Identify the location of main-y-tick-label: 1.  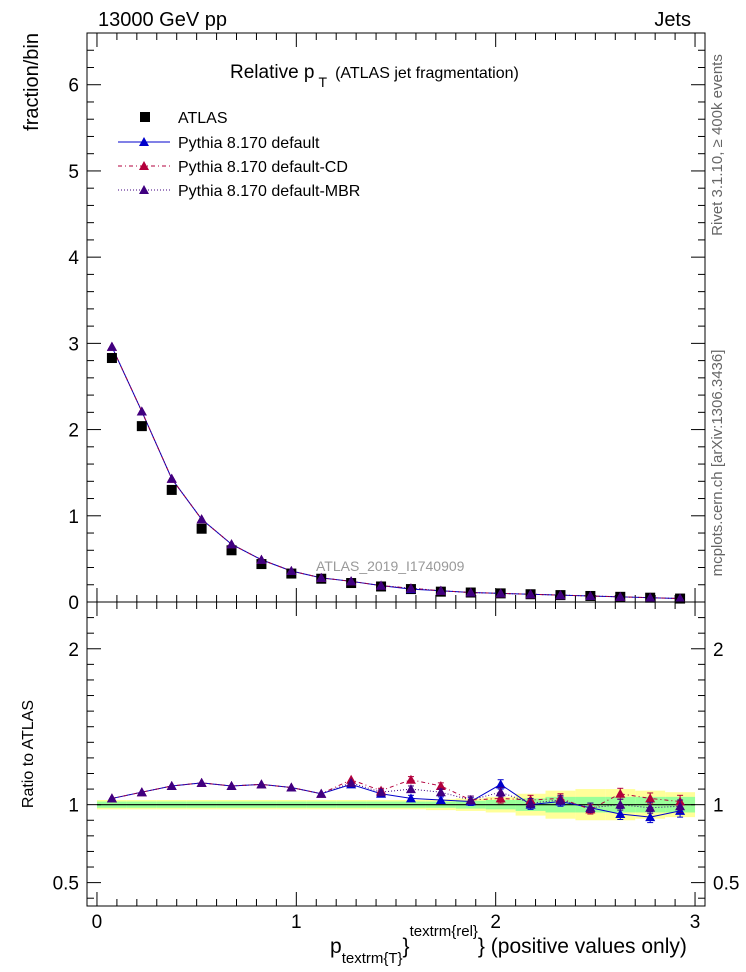
(73, 517).